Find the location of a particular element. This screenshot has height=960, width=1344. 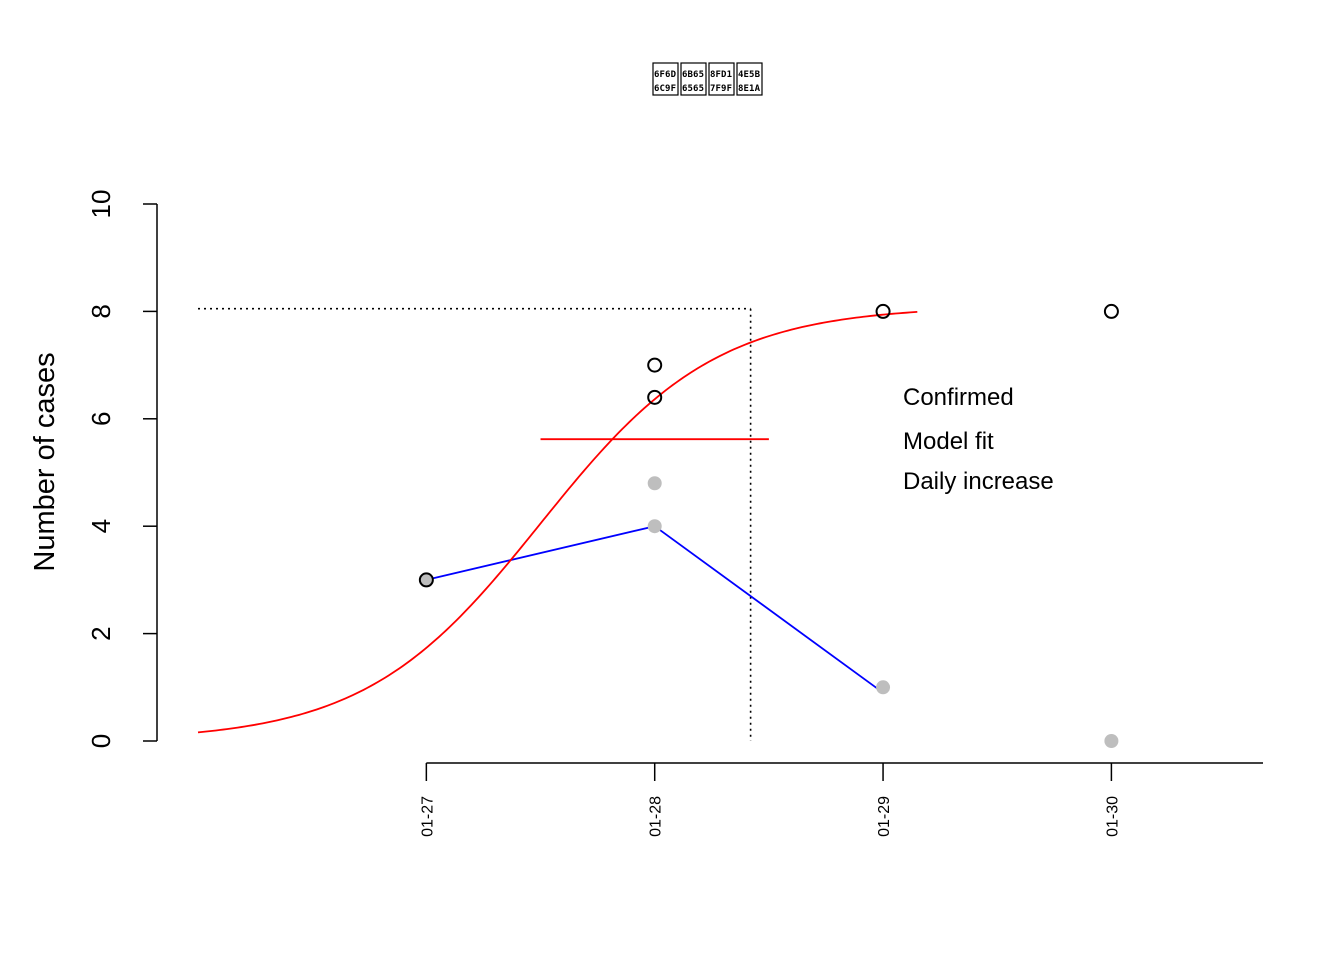

title-glyph: 4E5B 8E1A is located at coordinates (749, 79).